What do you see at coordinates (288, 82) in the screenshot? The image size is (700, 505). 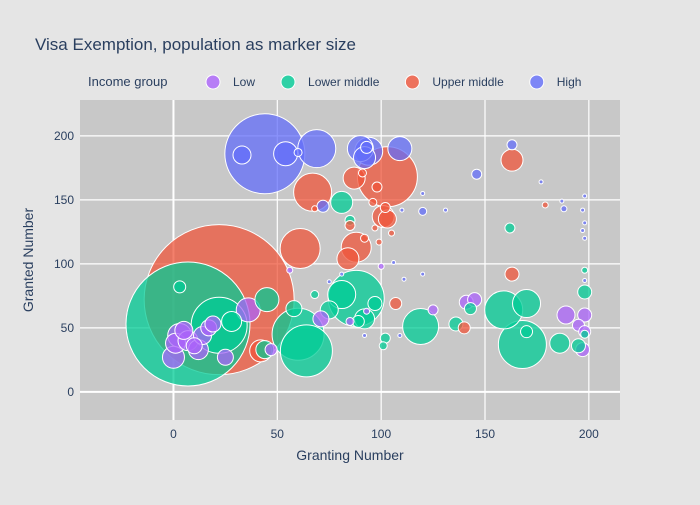 I see `legend-marker-lower-middle` at bounding box center [288, 82].